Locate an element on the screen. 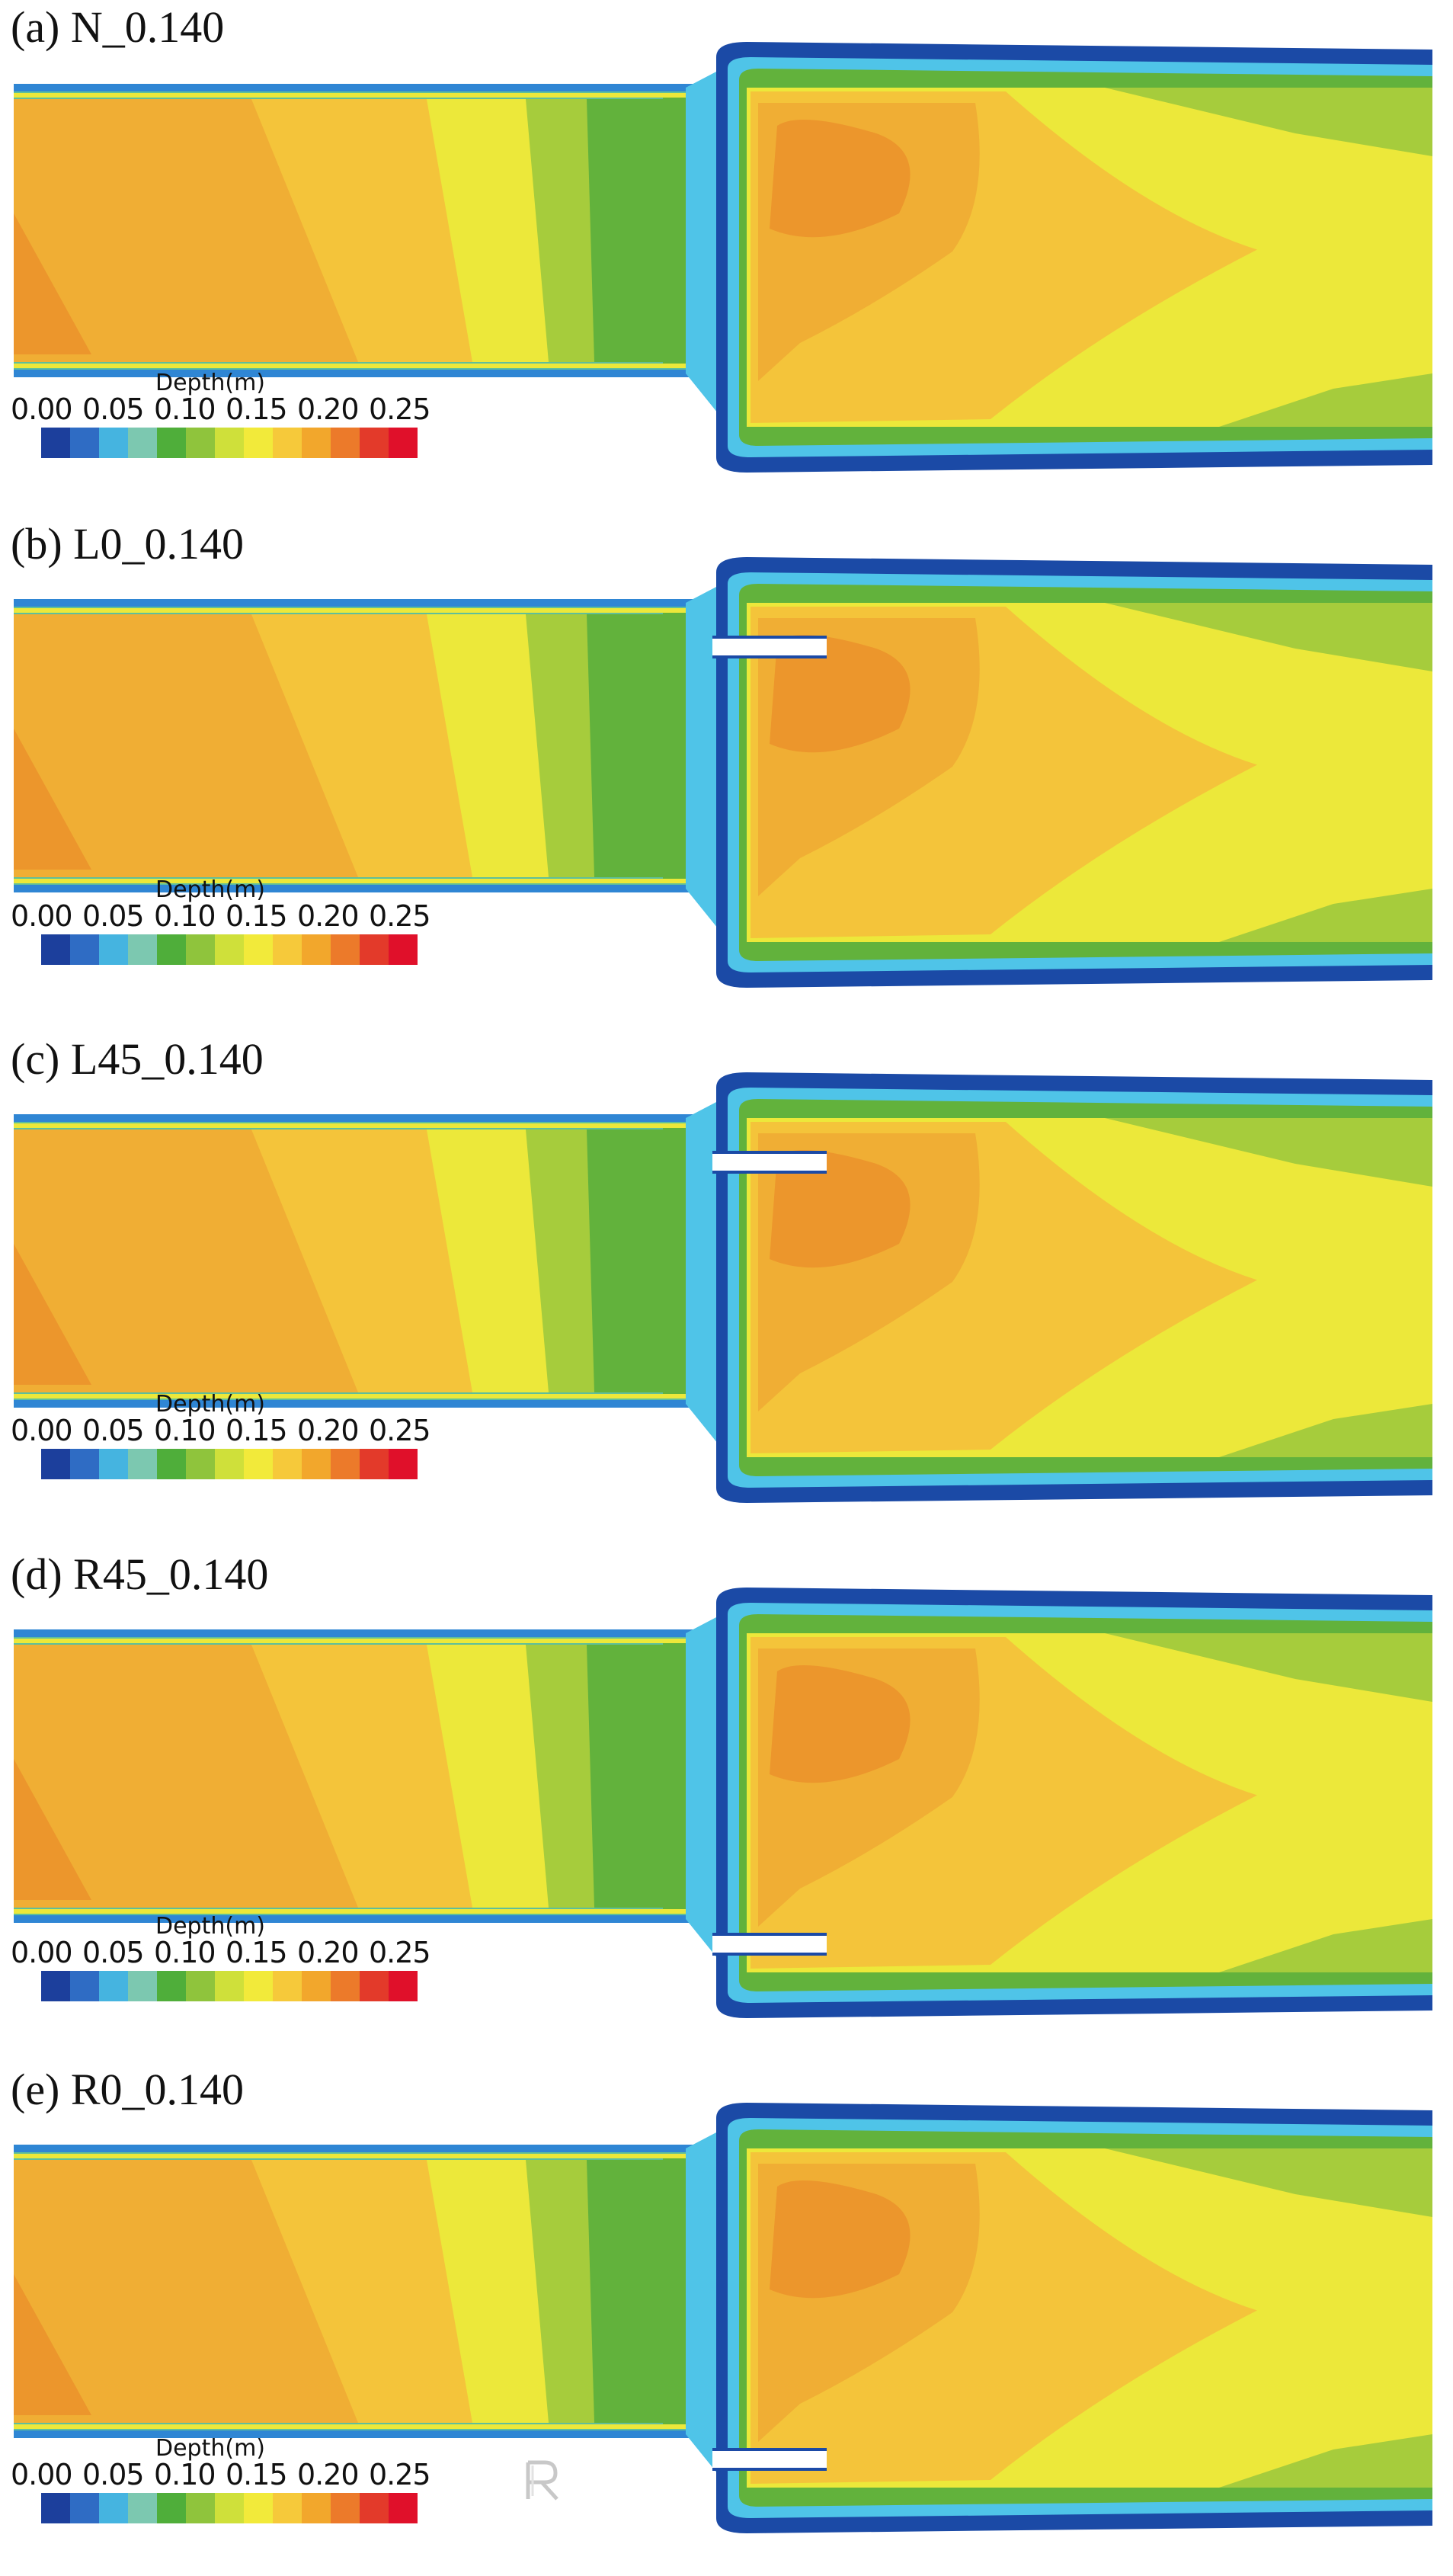  panel-label: (d) R45_0.140 is located at coordinates (140, 1574).